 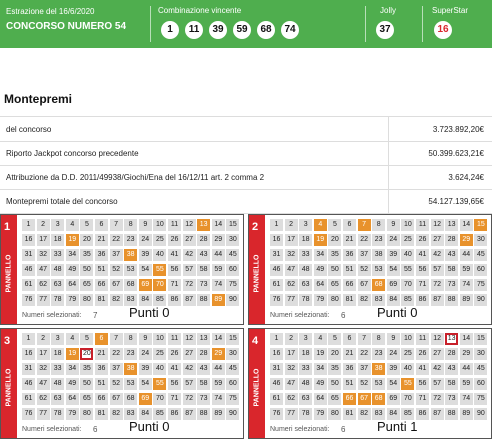 What do you see at coordinates (131, 354) in the screenshot?
I see `number-cell: 23` at bounding box center [131, 354].